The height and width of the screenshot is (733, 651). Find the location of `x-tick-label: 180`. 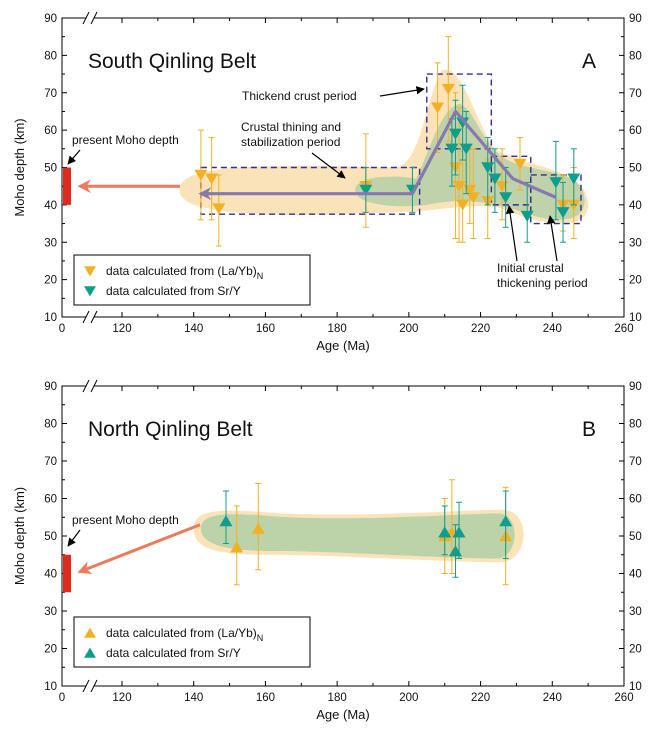

x-tick-label: 180 is located at coordinates (337, 329).